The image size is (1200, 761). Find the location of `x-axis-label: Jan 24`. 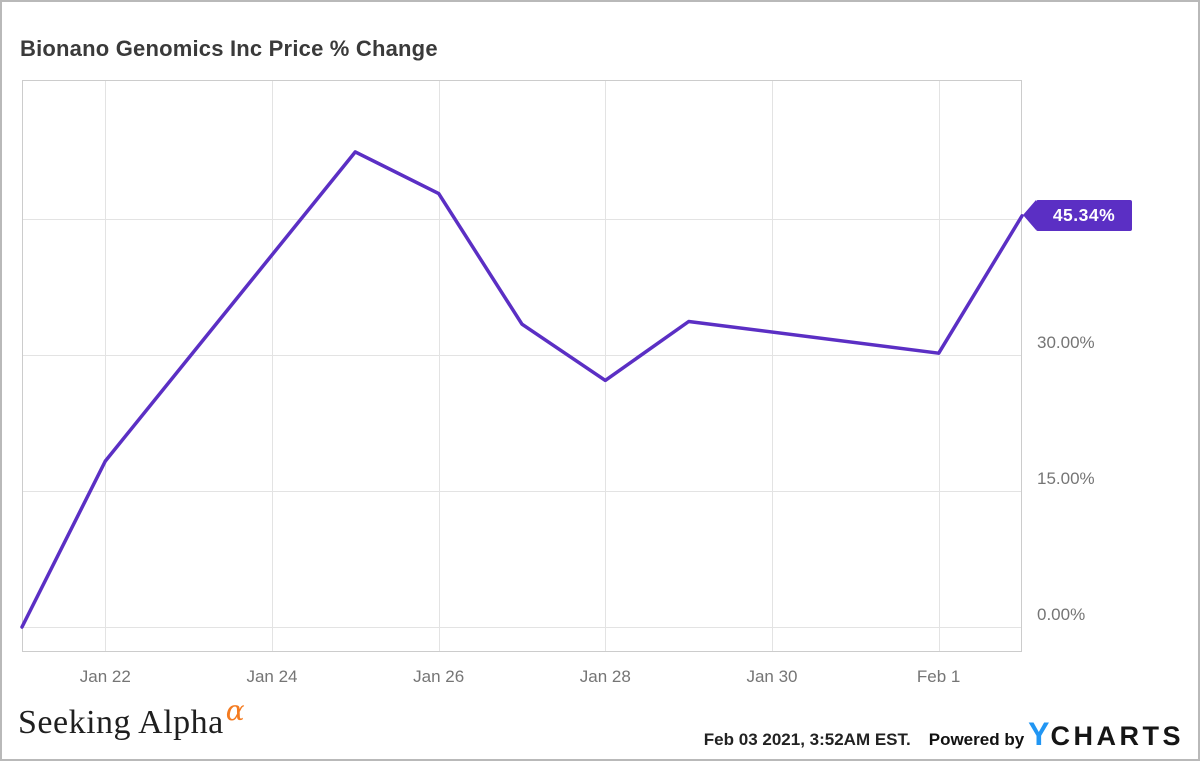

x-axis-label: Jan 24 is located at coordinates (272, 676).